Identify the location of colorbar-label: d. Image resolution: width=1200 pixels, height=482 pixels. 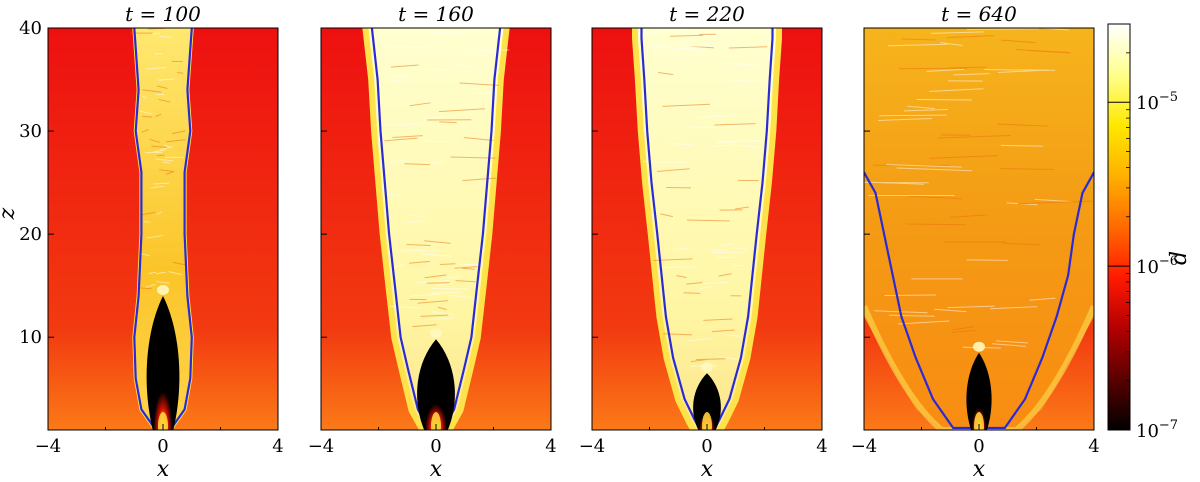
(1179, 258).